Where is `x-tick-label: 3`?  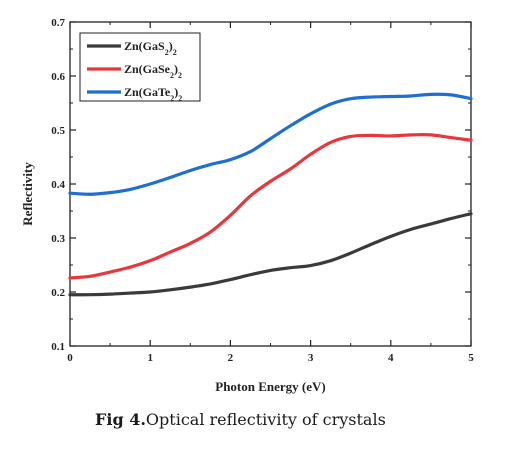 x-tick-label: 3 is located at coordinates (311, 358).